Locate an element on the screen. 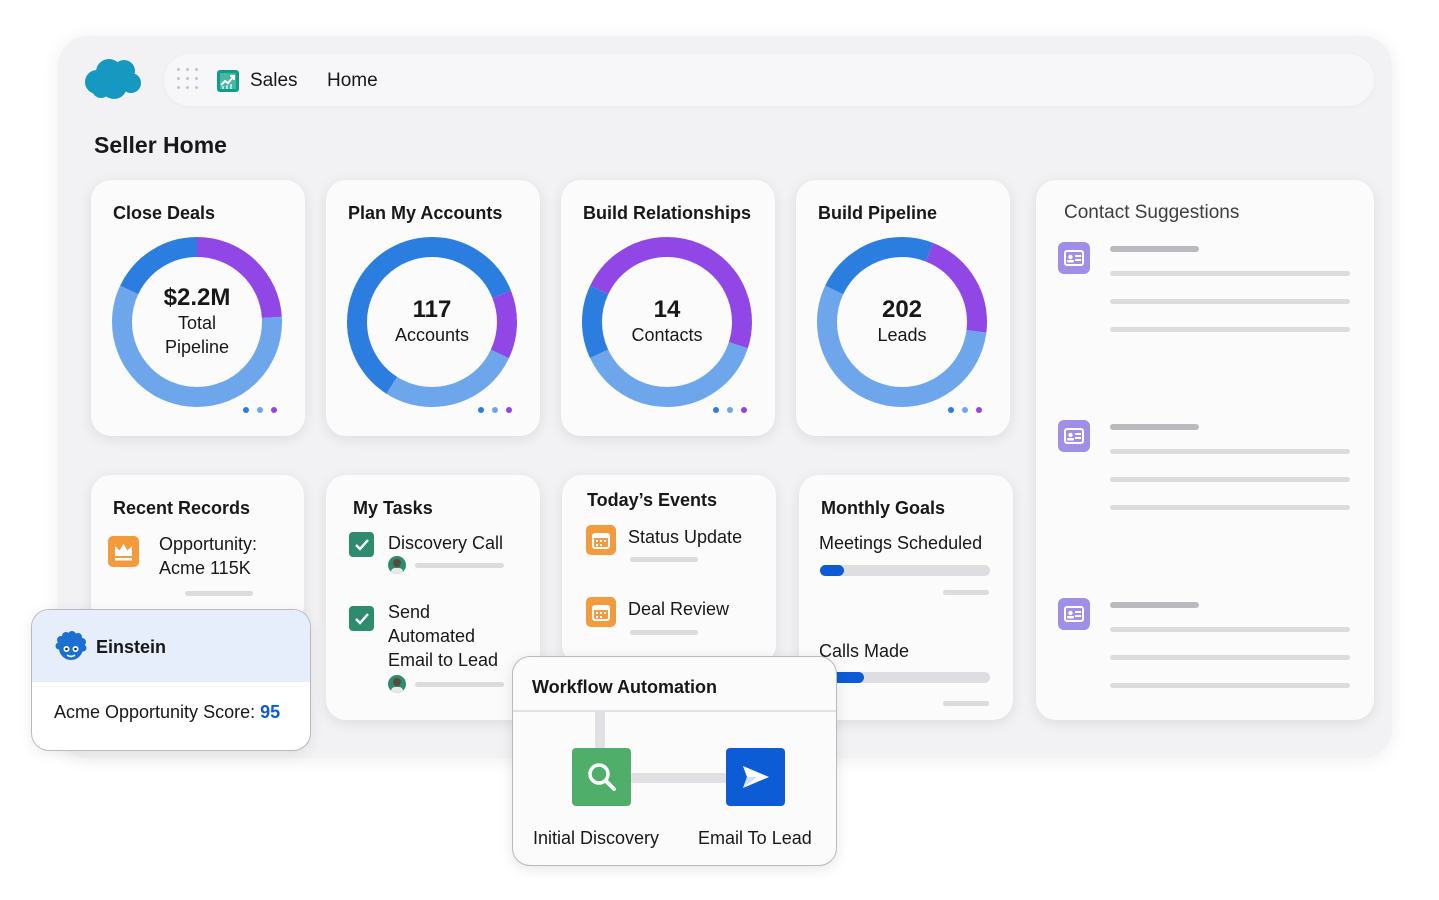 Image resolution: width=1439 pixels, height=900 pixels. donut-value: 117 is located at coordinates (432, 309).